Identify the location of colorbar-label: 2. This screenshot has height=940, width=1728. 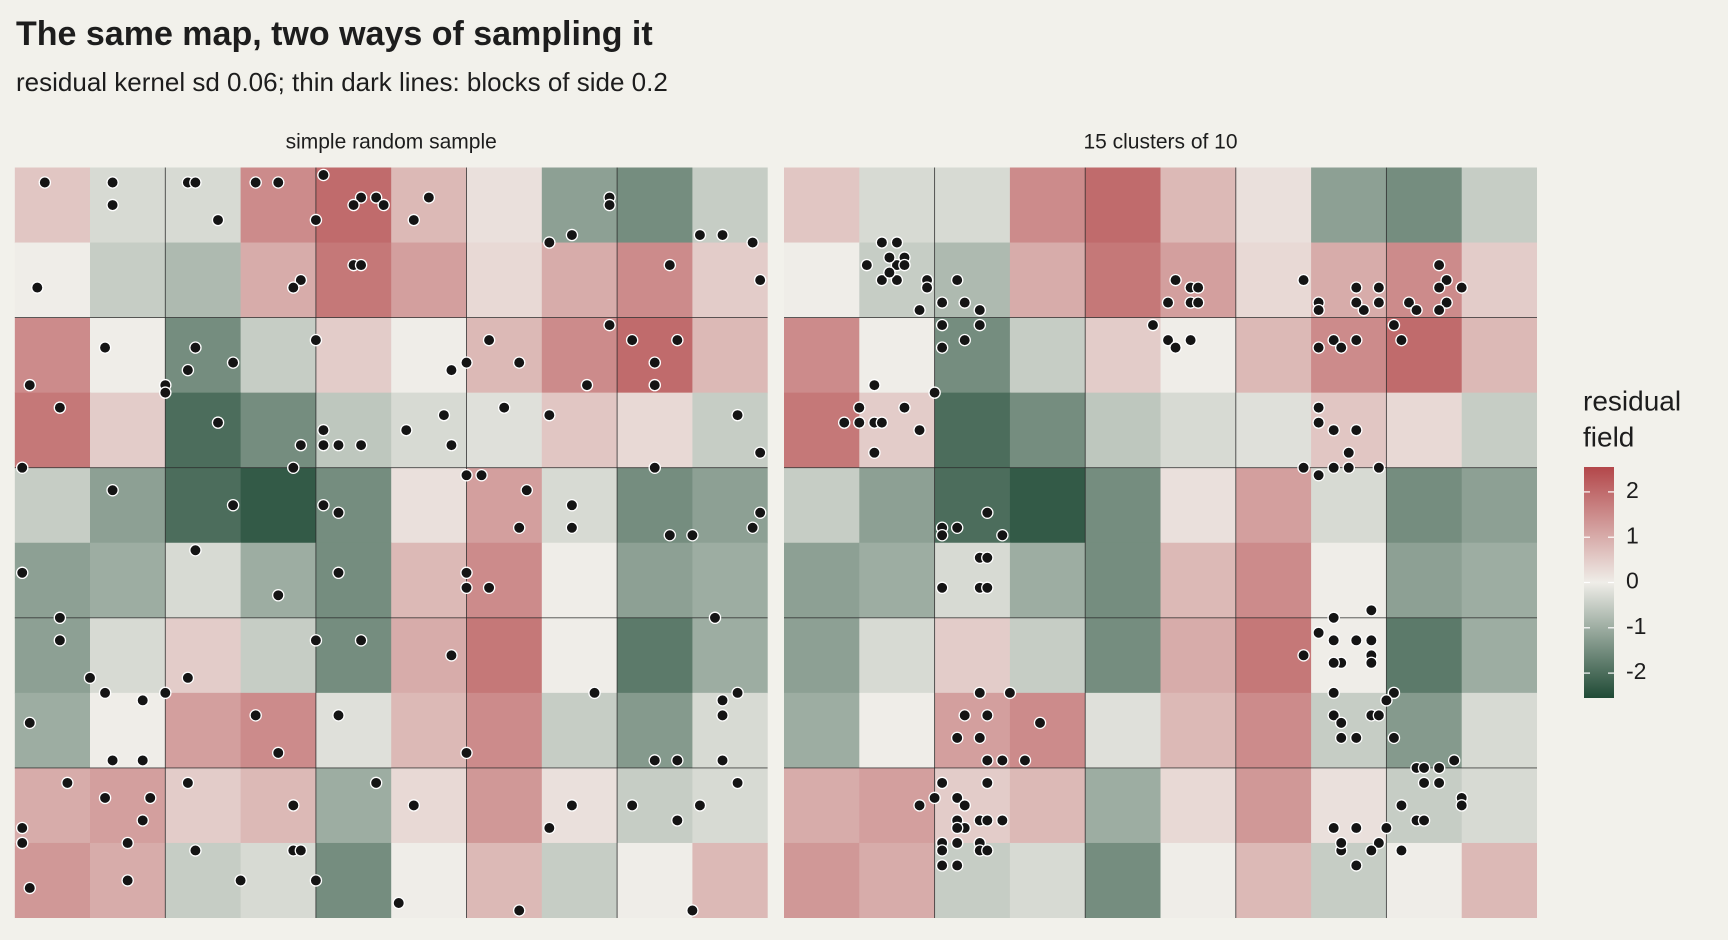
(1632, 490).